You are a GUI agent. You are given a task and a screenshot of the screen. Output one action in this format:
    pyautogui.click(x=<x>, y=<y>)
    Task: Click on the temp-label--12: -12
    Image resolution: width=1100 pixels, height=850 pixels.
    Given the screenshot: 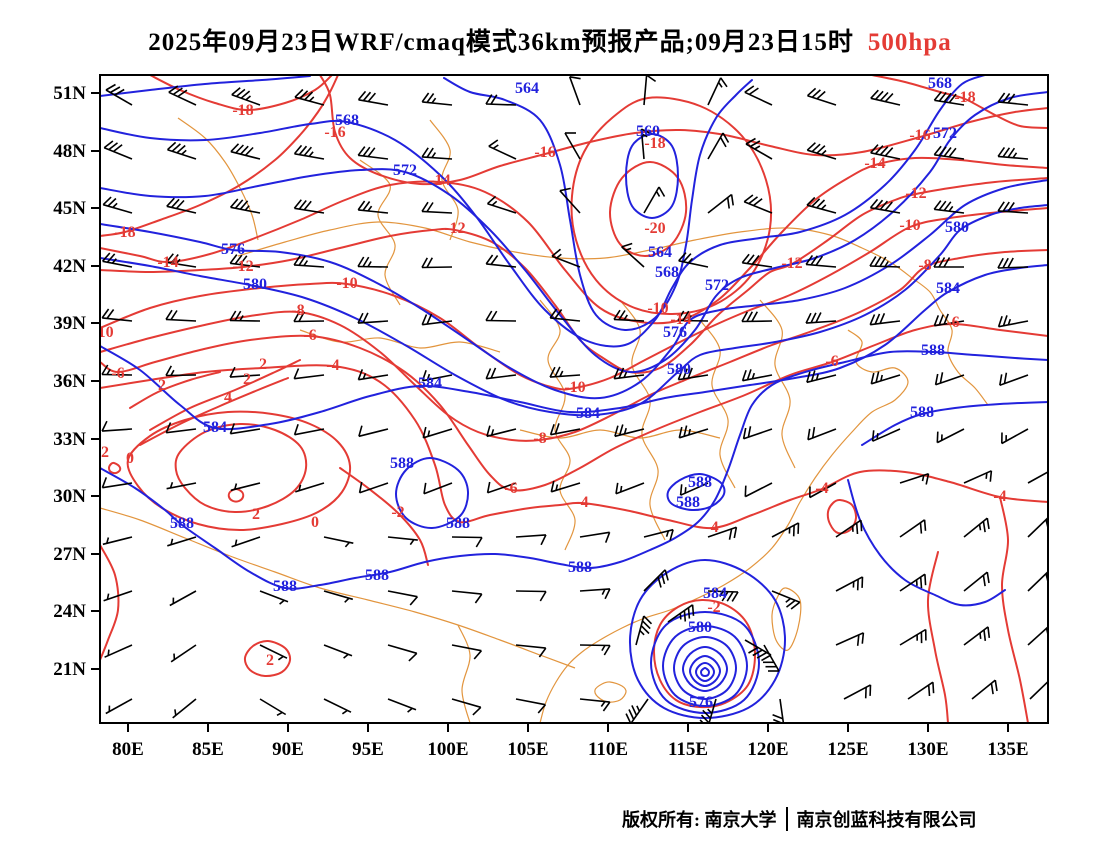 What is the action you would take?
    pyautogui.click(x=791, y=263)
    